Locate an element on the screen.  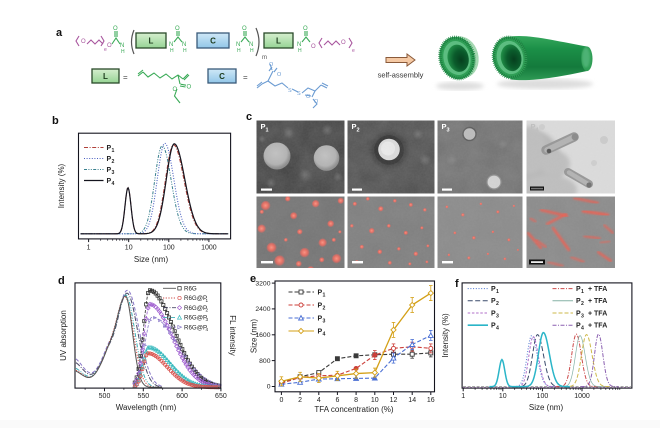
svg-text: f is located at coordinates (457, 284).